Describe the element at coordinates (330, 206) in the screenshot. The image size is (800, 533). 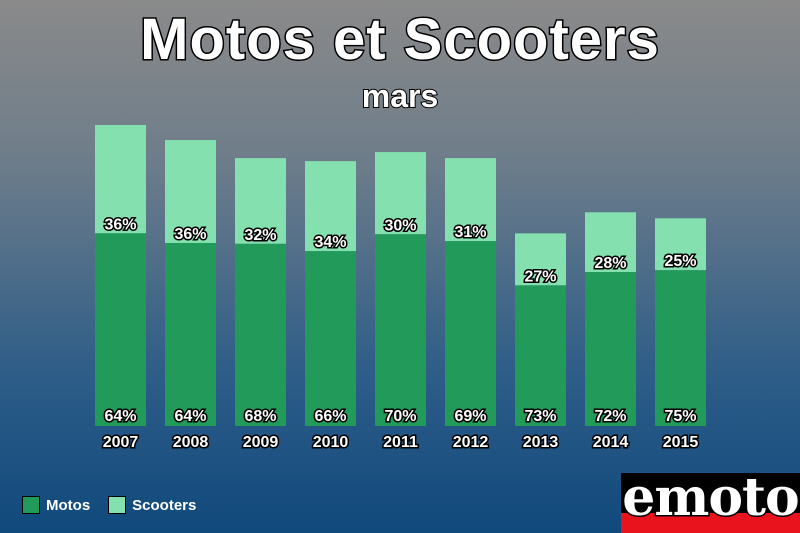
I see `bar-scooters-2010` at that location.